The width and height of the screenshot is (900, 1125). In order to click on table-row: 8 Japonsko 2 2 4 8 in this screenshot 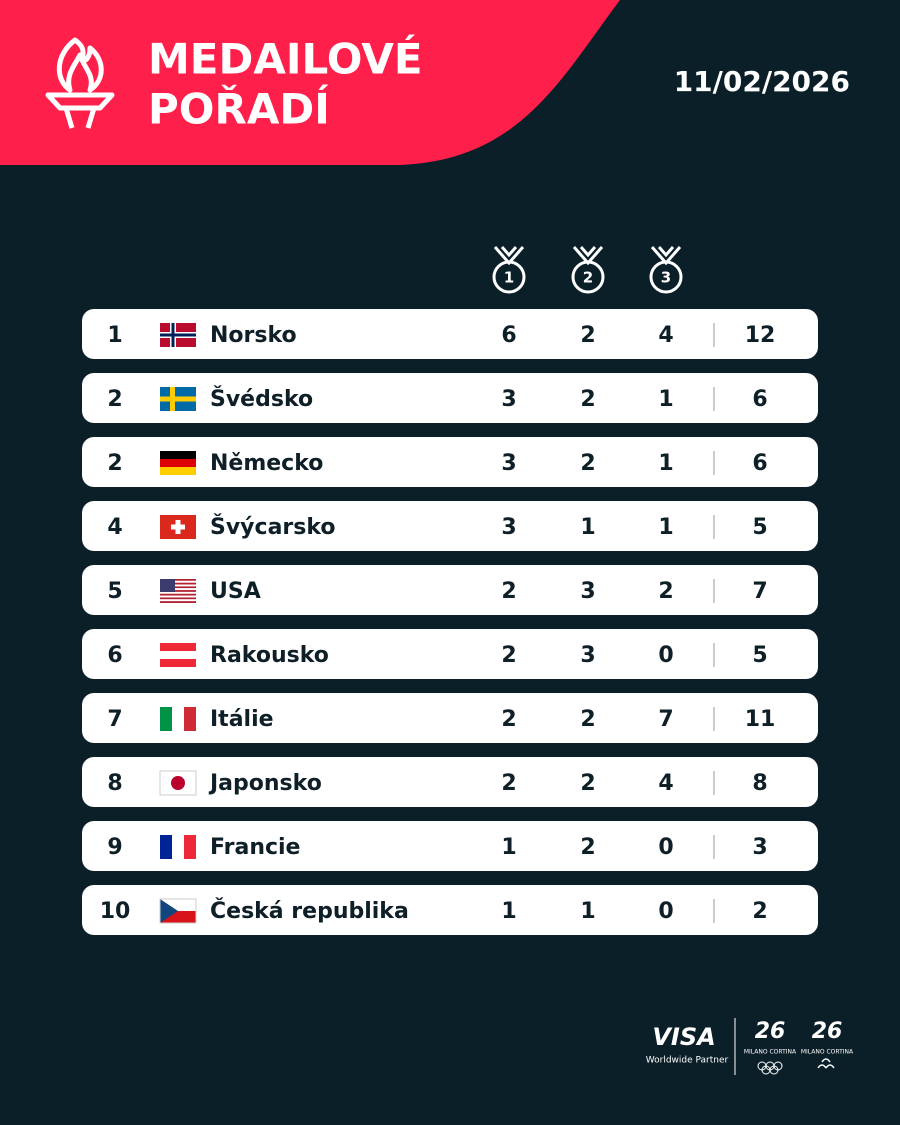, I will do `click(450, 782)`.